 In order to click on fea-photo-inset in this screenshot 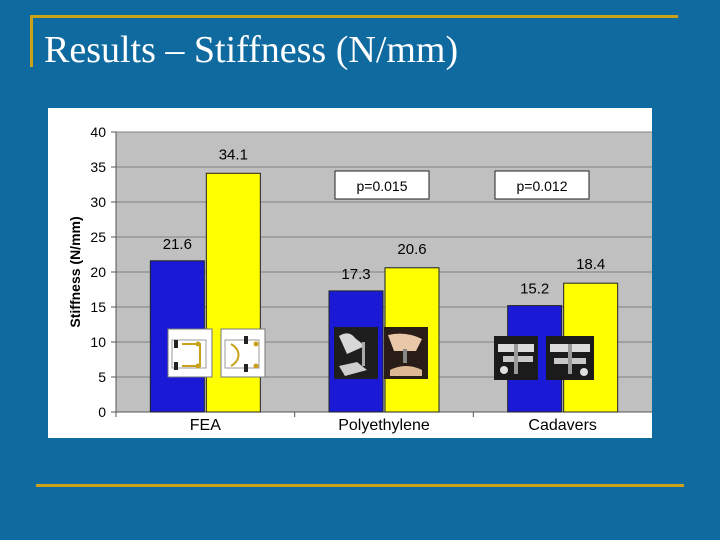, I will do `click(216, 353)`.